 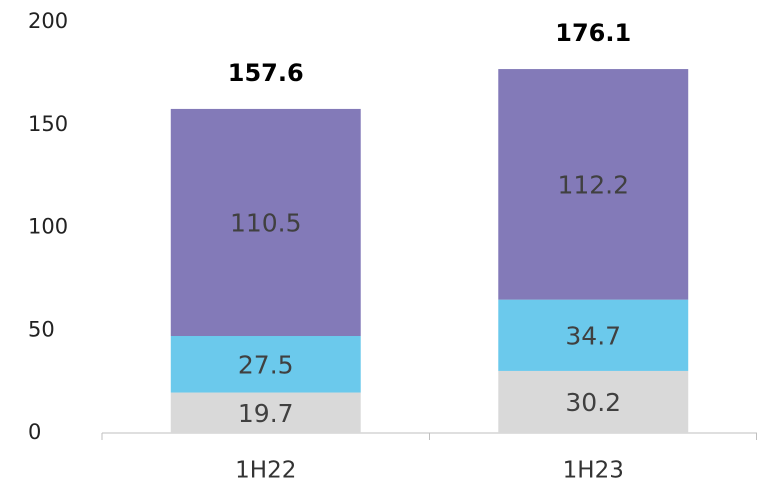 I want to click on value-label: 30.2, so click(x=593, y=402).